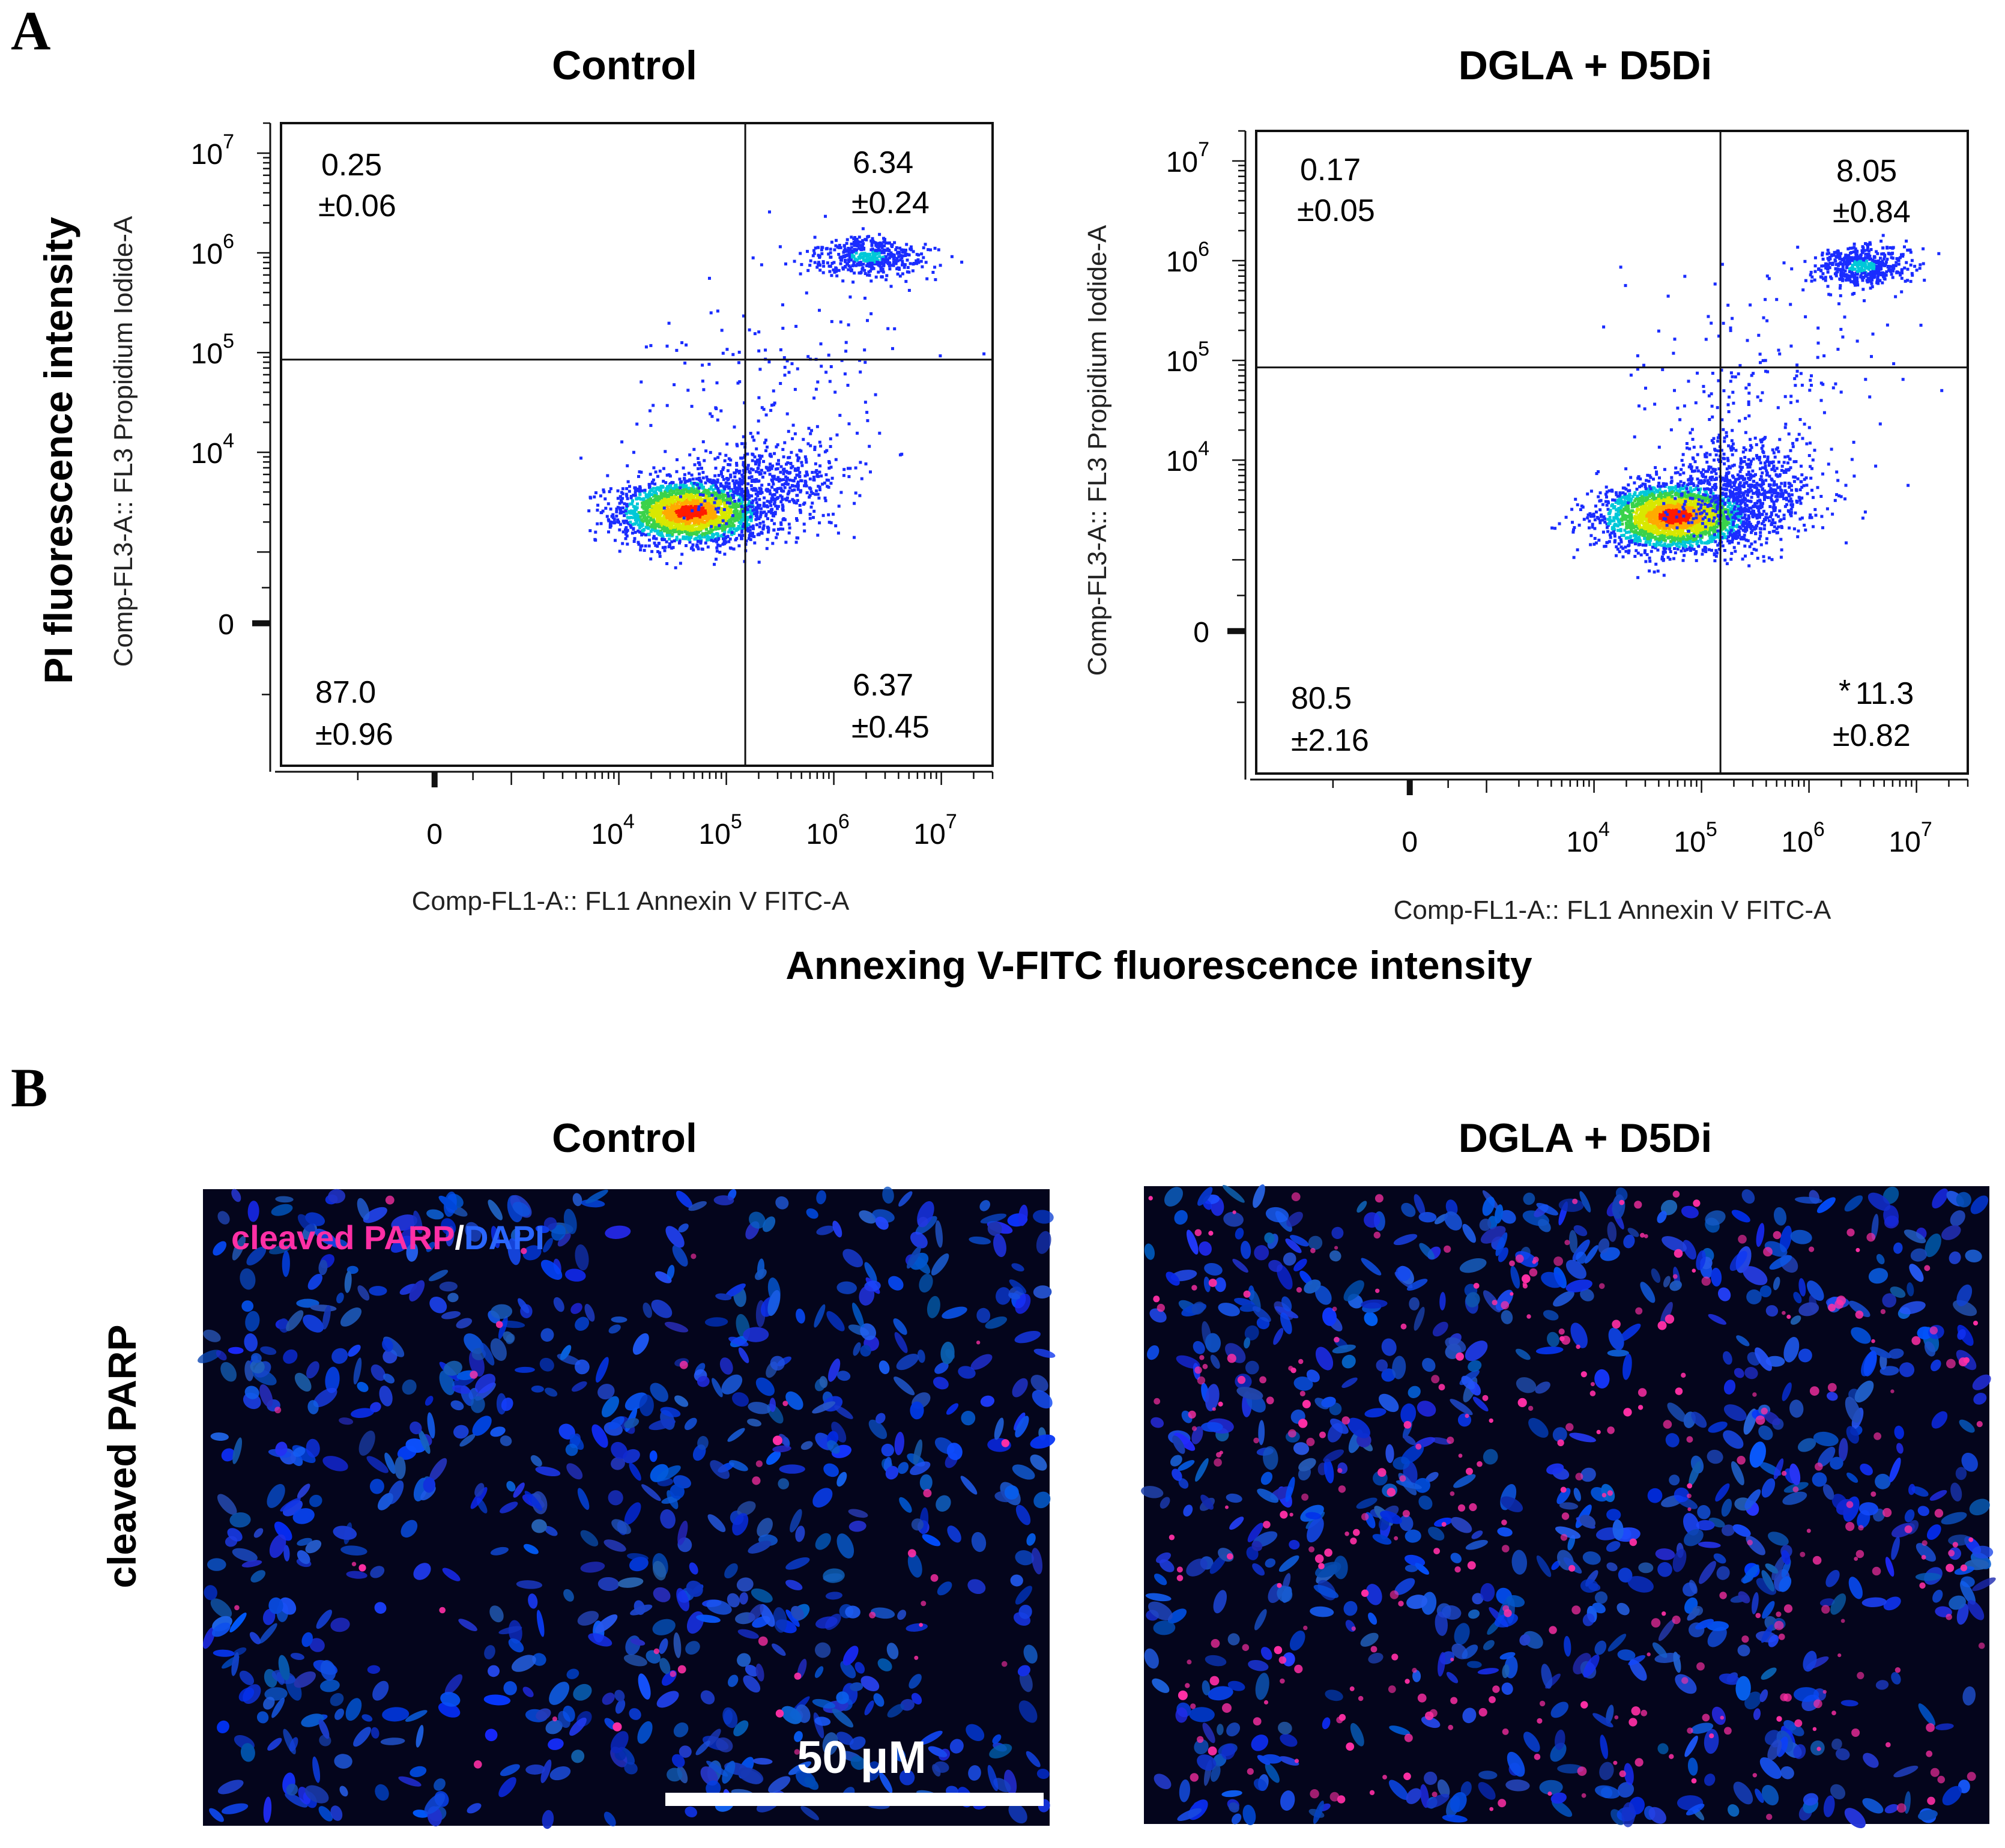 The image size is (2005, 1848). Describe the element at coordinates (1330, 741) in the screenshot. I see `quadrant-sd-bottom-left: ±2.16` at that location.